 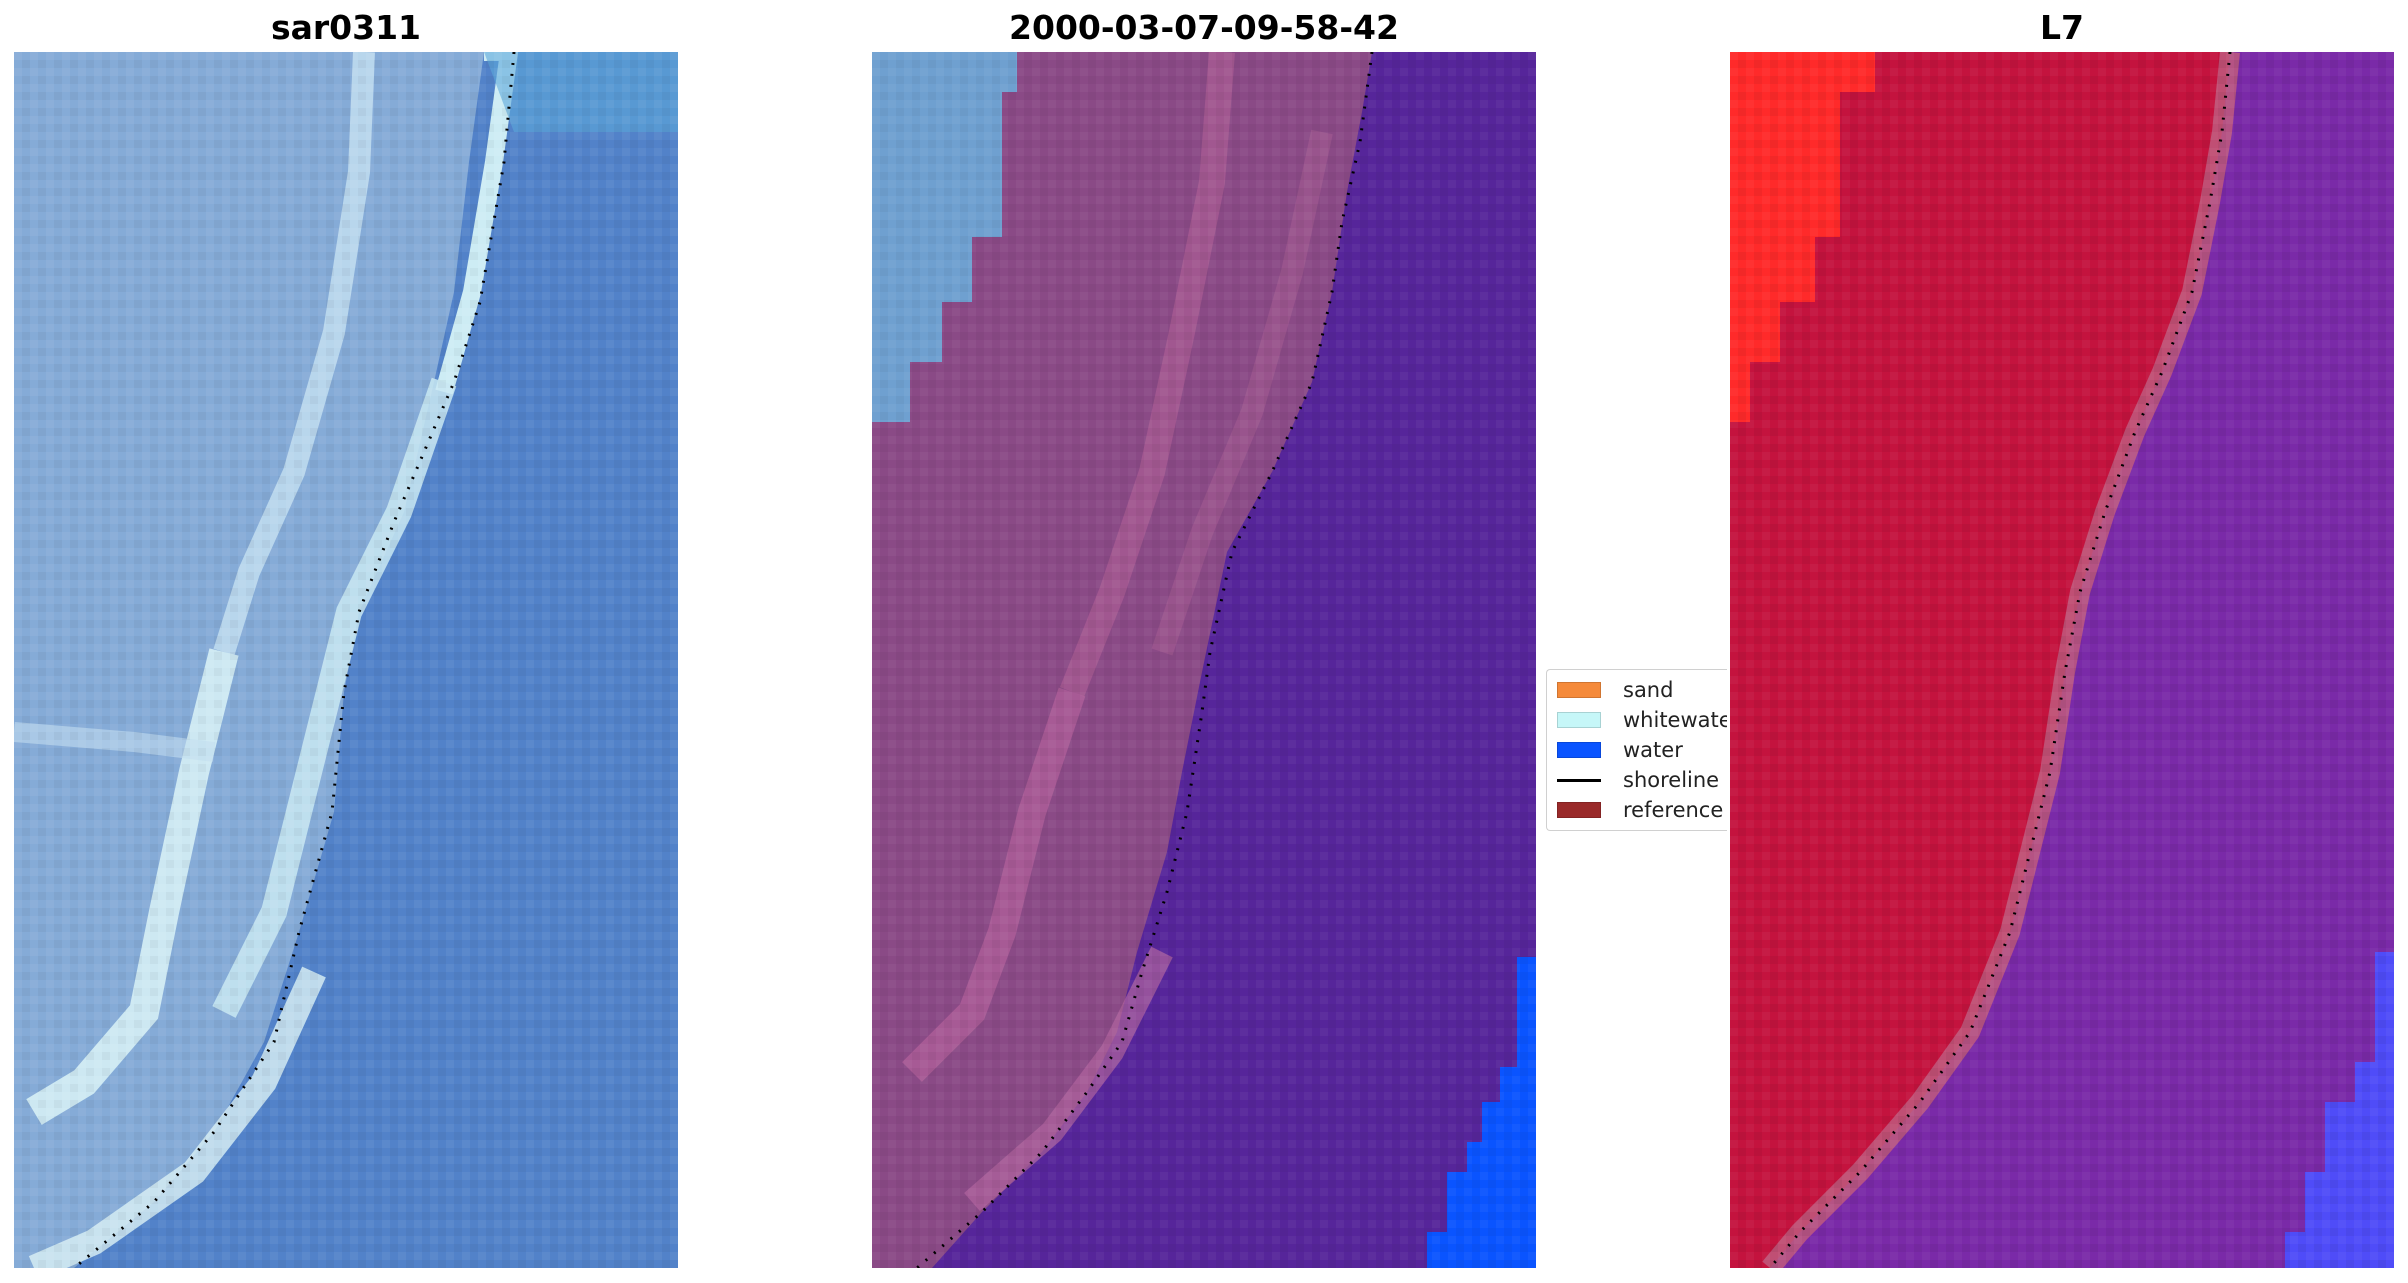 What do you see at coordinates (1620, 750) in the screenshot?
I see `legend-item-water: water` at bounding box center [1620, 750].